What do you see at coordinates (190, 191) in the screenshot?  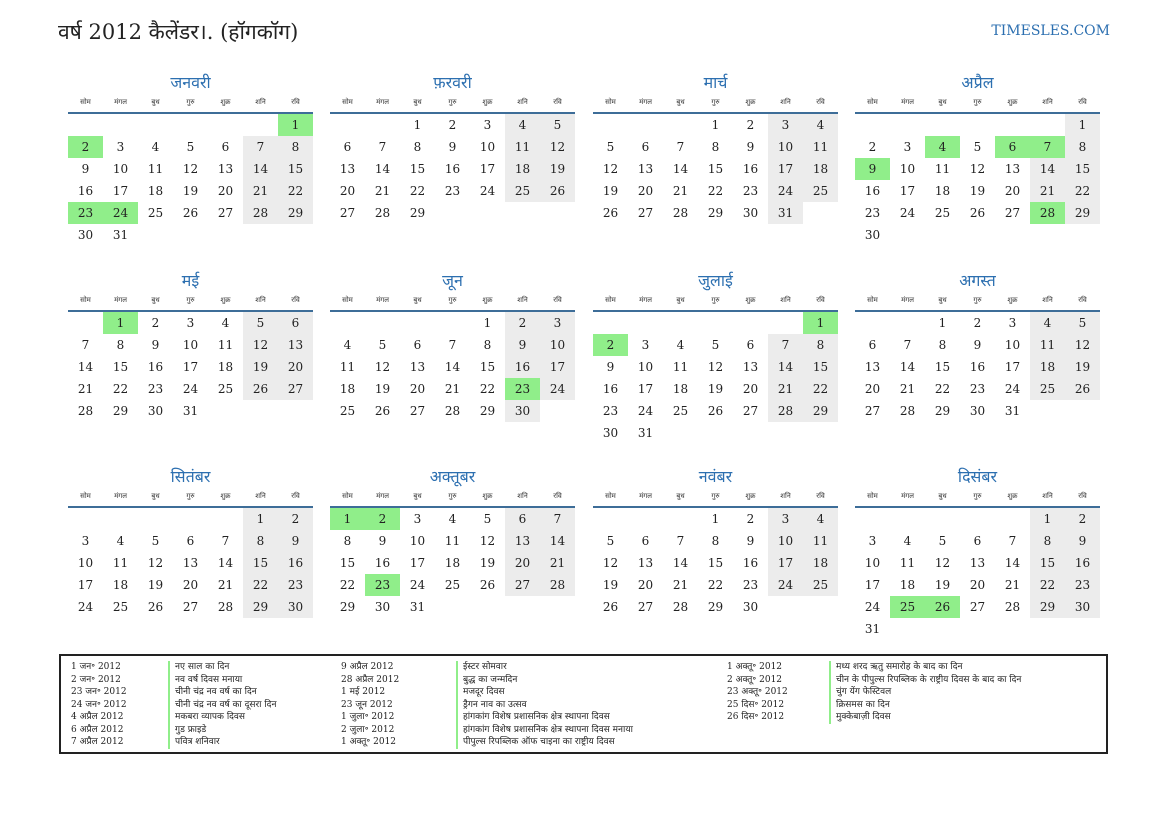 I see `day-cell: 19` at bounding box center [190, 191].